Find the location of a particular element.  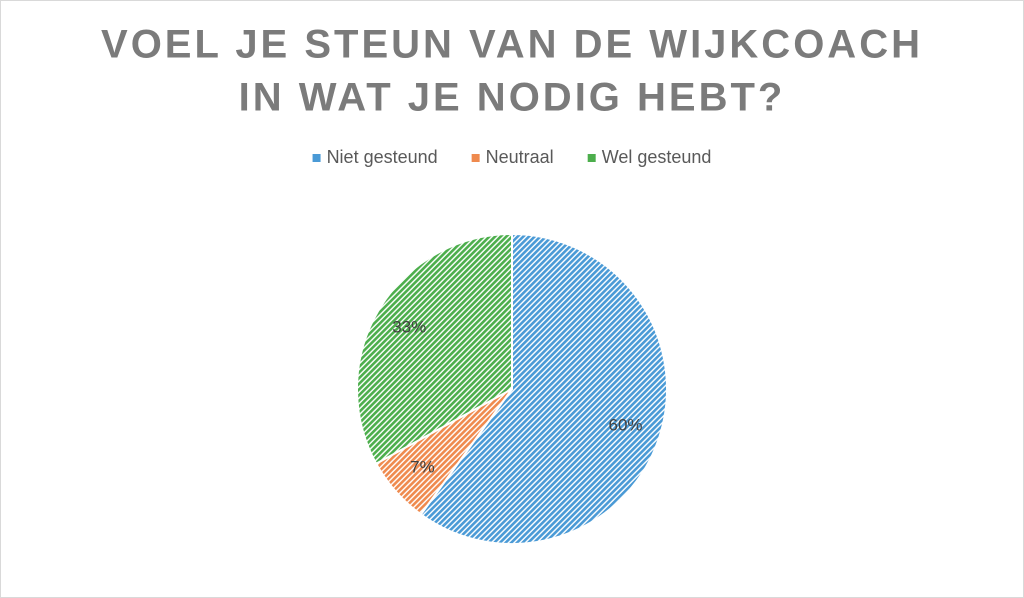

chart-title: IN WAT JE NODIG HEBT? is located at coordinates (512, 98).